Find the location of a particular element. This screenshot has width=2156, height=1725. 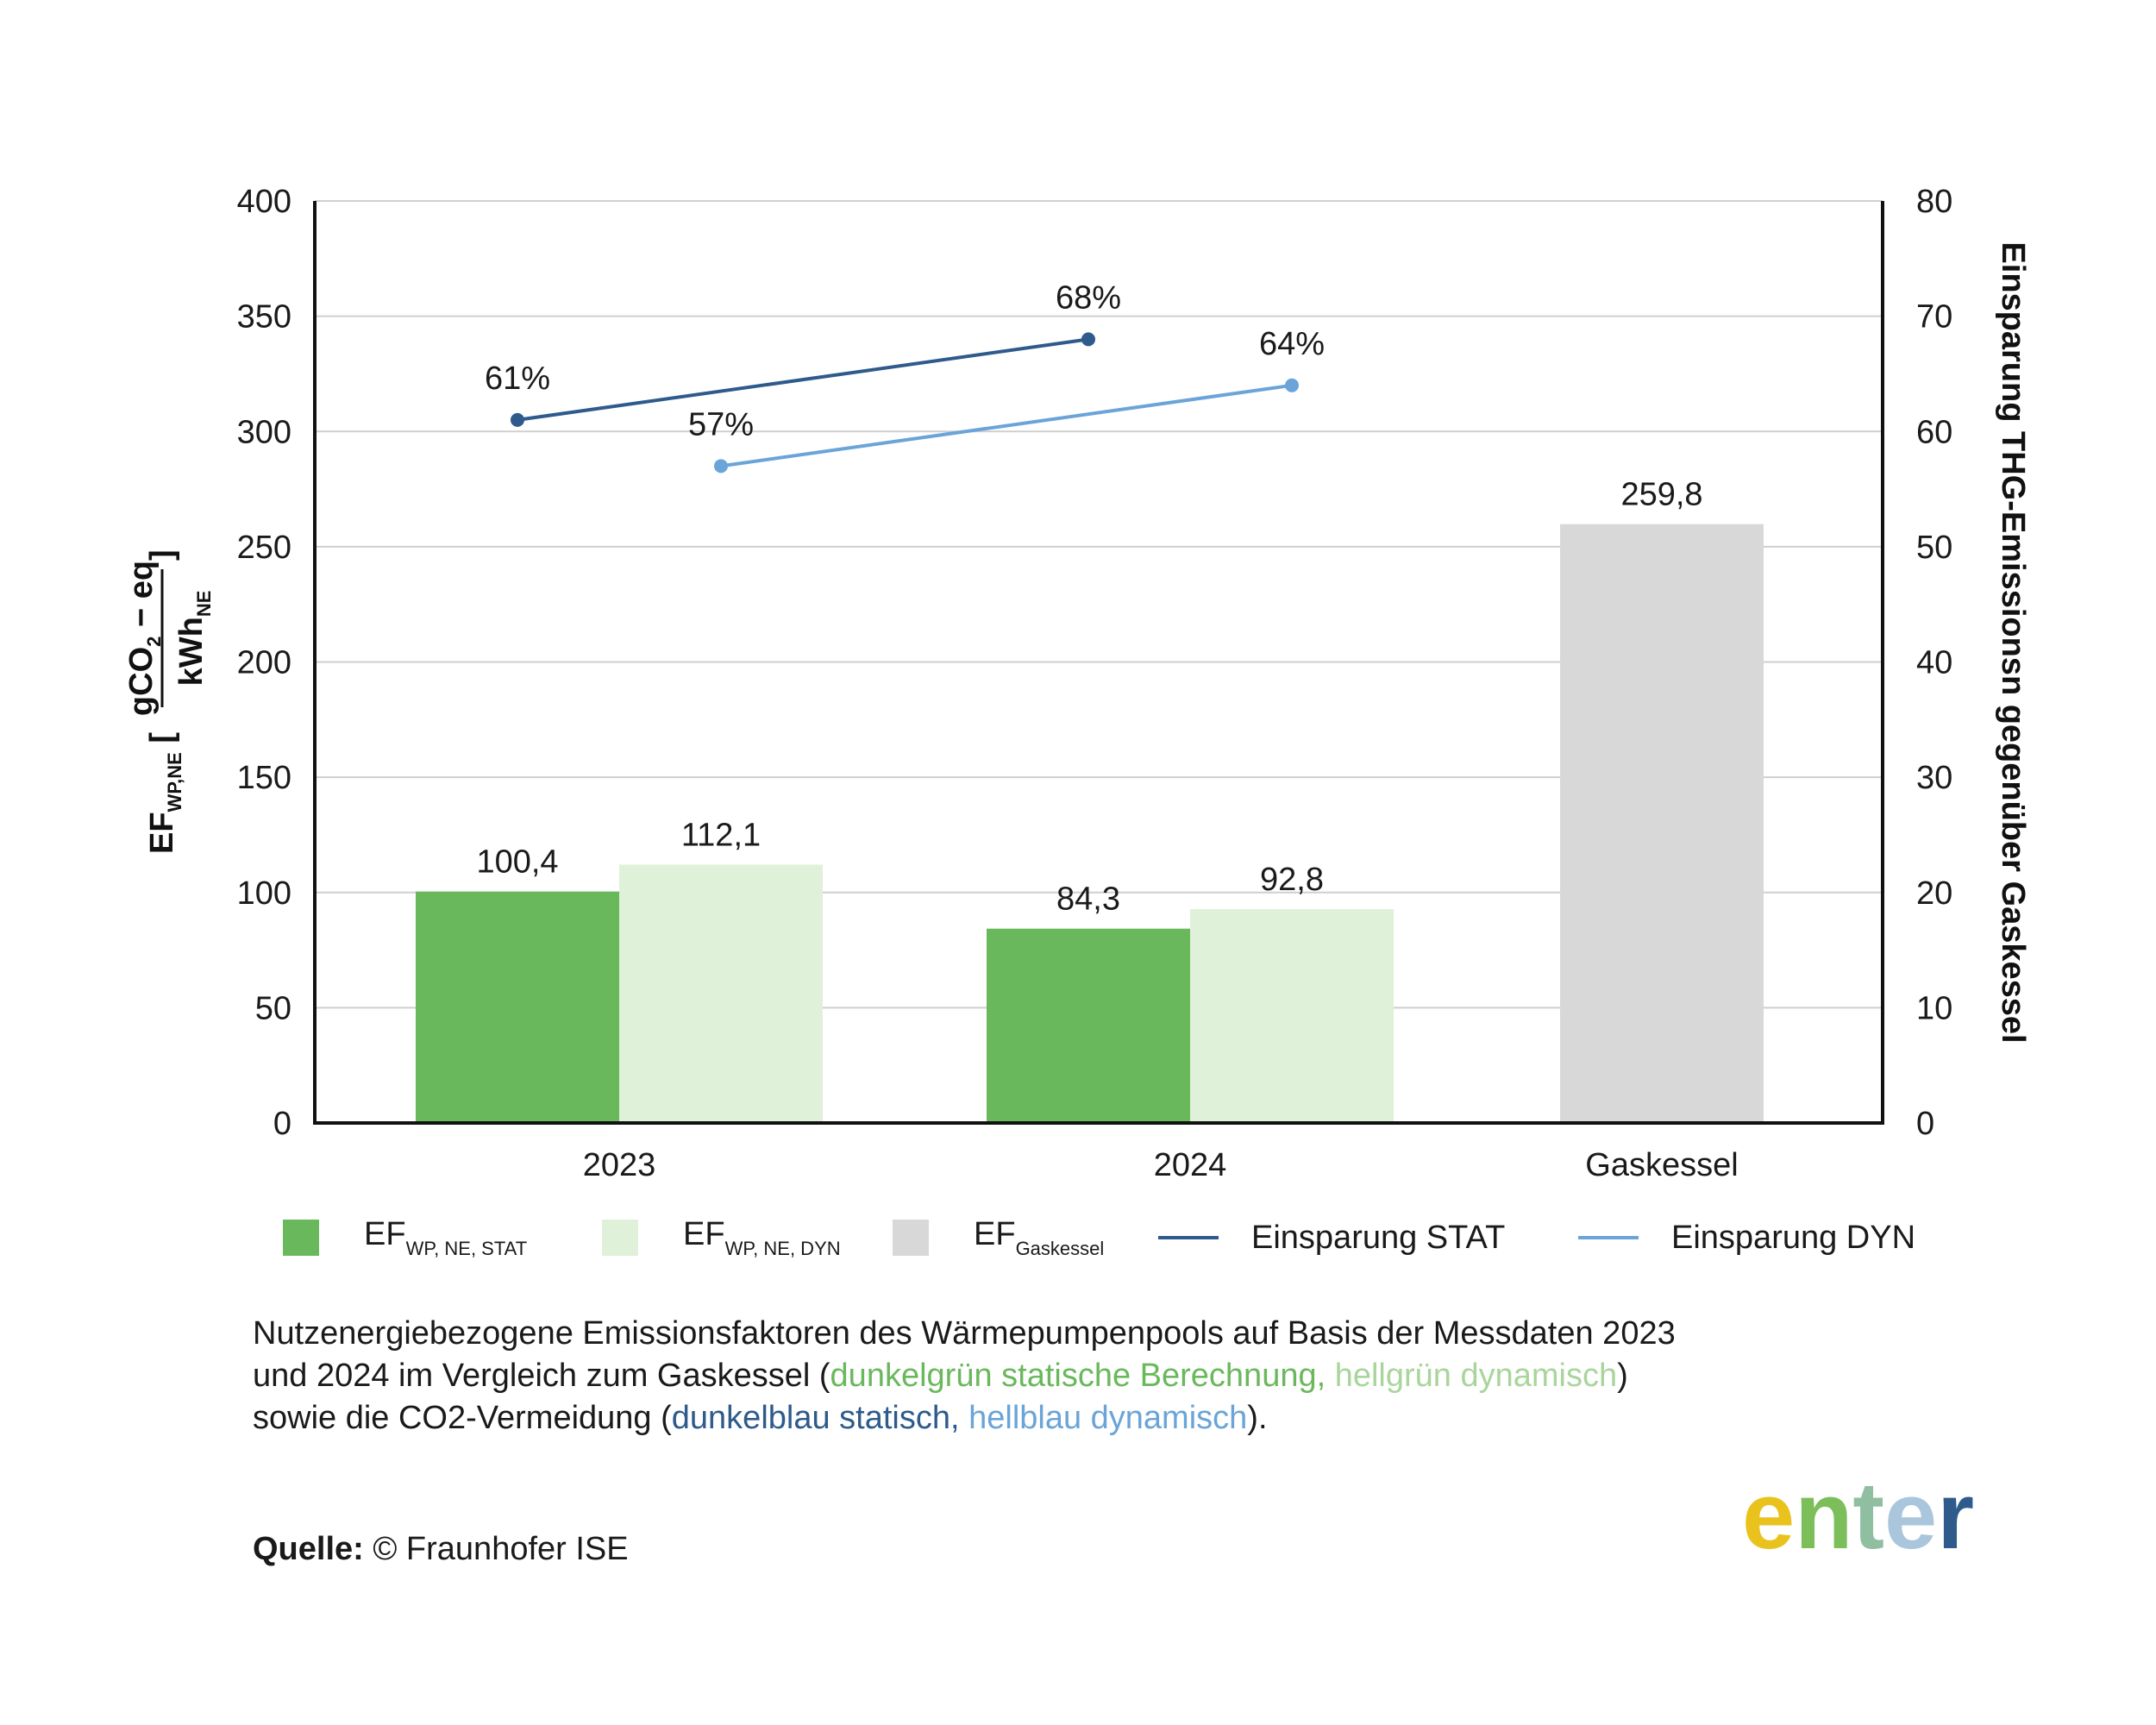

svg-text: enter is located at coordinates (1858, 1517).